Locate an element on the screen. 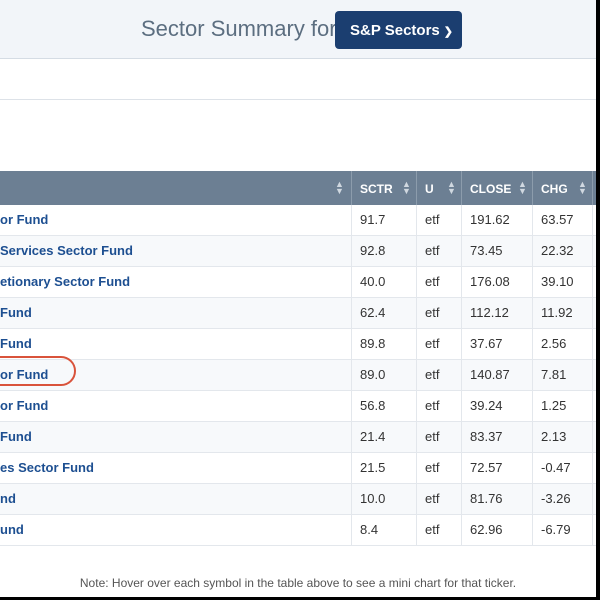  sctr-value: 21.5 is located at coordinates (383, 468).